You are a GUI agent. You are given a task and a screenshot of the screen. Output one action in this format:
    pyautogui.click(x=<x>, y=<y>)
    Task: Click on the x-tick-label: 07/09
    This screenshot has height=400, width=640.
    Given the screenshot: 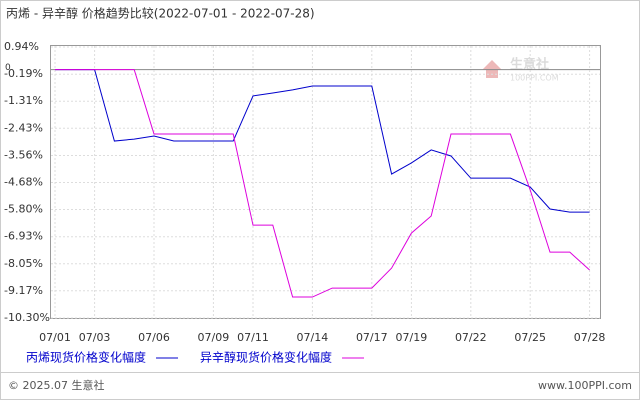 What is the action you would take?
    pyautogui.click(x=214, y=337)
    